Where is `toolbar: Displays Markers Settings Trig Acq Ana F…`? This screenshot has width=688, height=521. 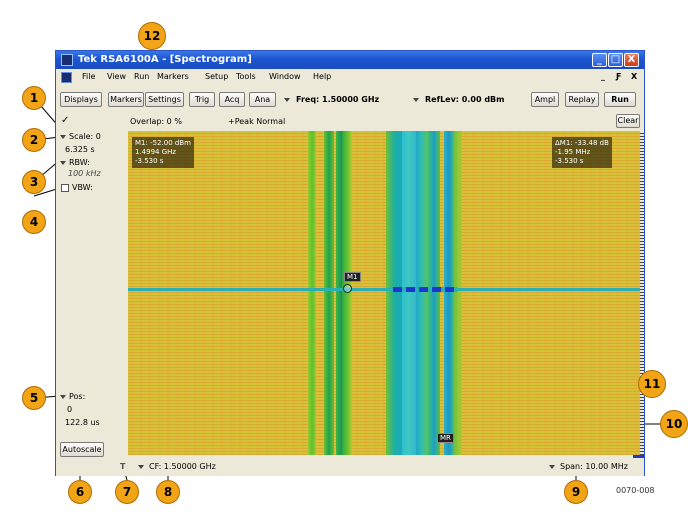 toolbar: Displays Markers Settings Trig Acq Ana F… is located at coordinates (350, 100).